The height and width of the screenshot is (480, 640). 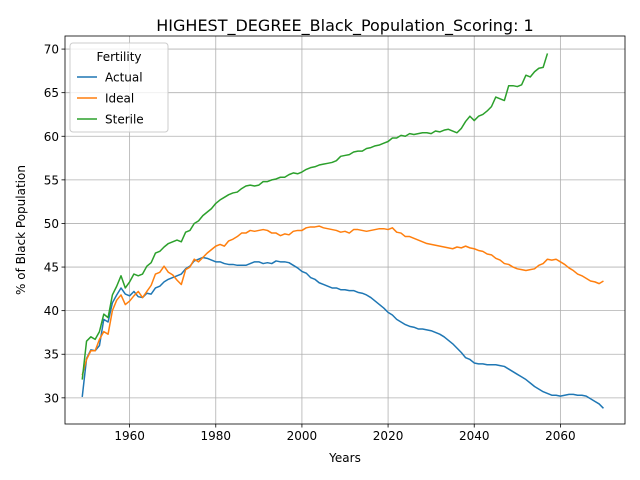 I want to click on legend-items: Actual Ideal Sterile, so click(x=110, y=99).